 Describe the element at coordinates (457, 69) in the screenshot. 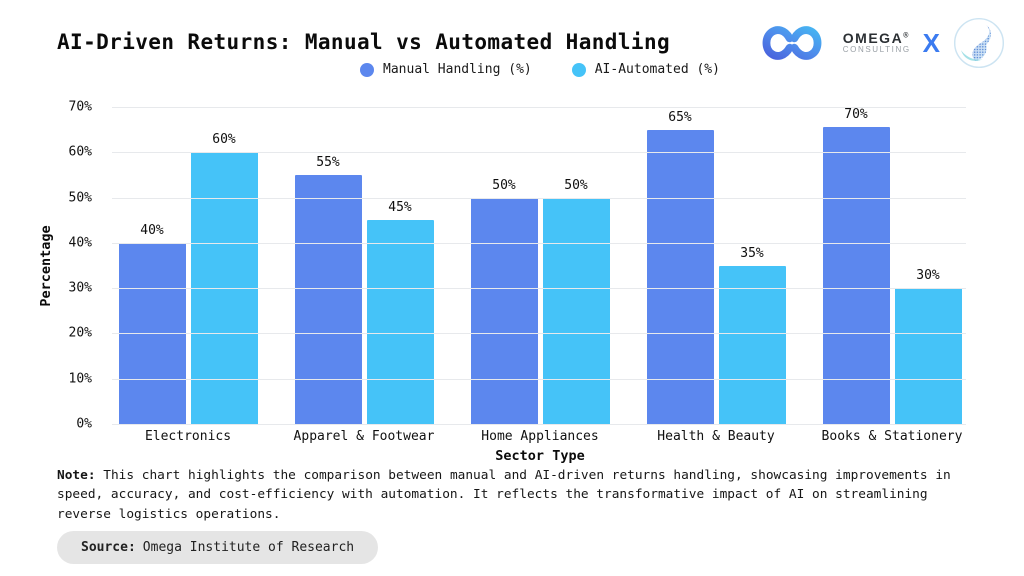

I see `legend-label: Manual Handling (%)` at that location.